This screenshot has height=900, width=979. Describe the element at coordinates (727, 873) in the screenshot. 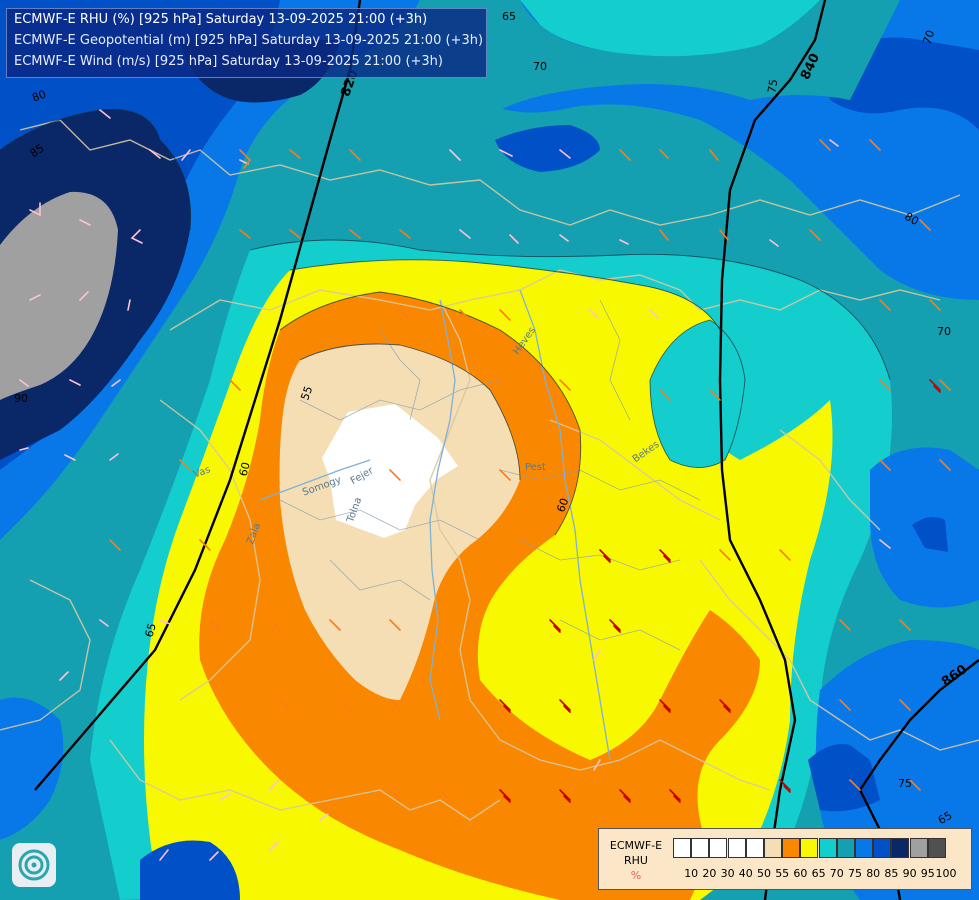

I see `legend-tick: 30` at that location.